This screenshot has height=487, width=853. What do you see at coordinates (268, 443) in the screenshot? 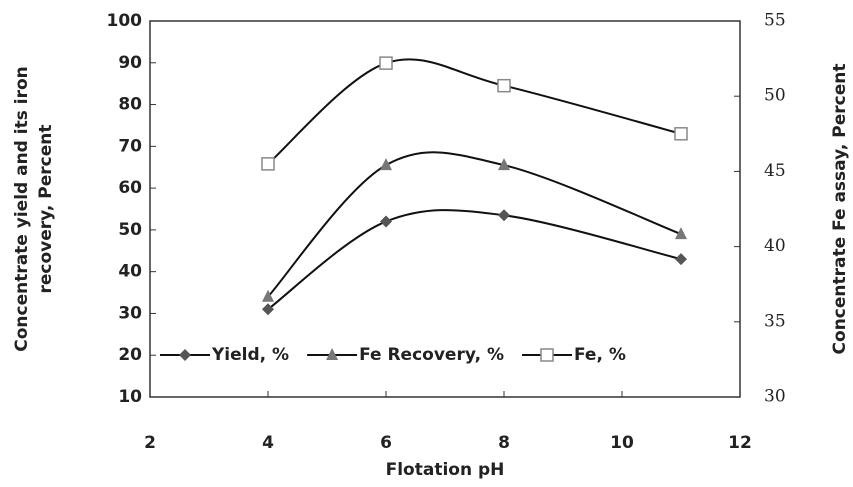
I see `x-tick-label: 4` at bounding box center [268, 443].